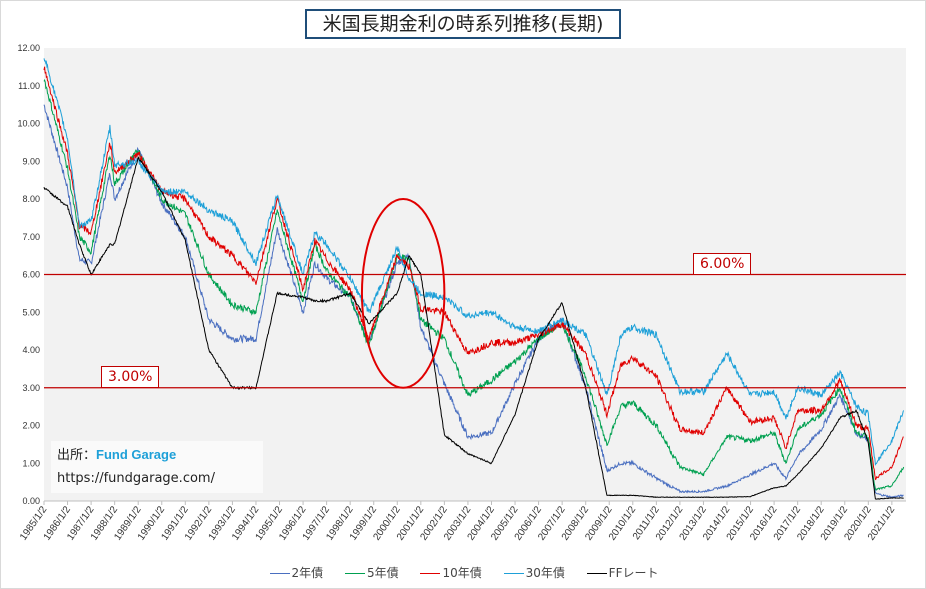 The height and width of the screenshot is (589, 926). I want to click on highlight-ellipse, so click(403, 293).